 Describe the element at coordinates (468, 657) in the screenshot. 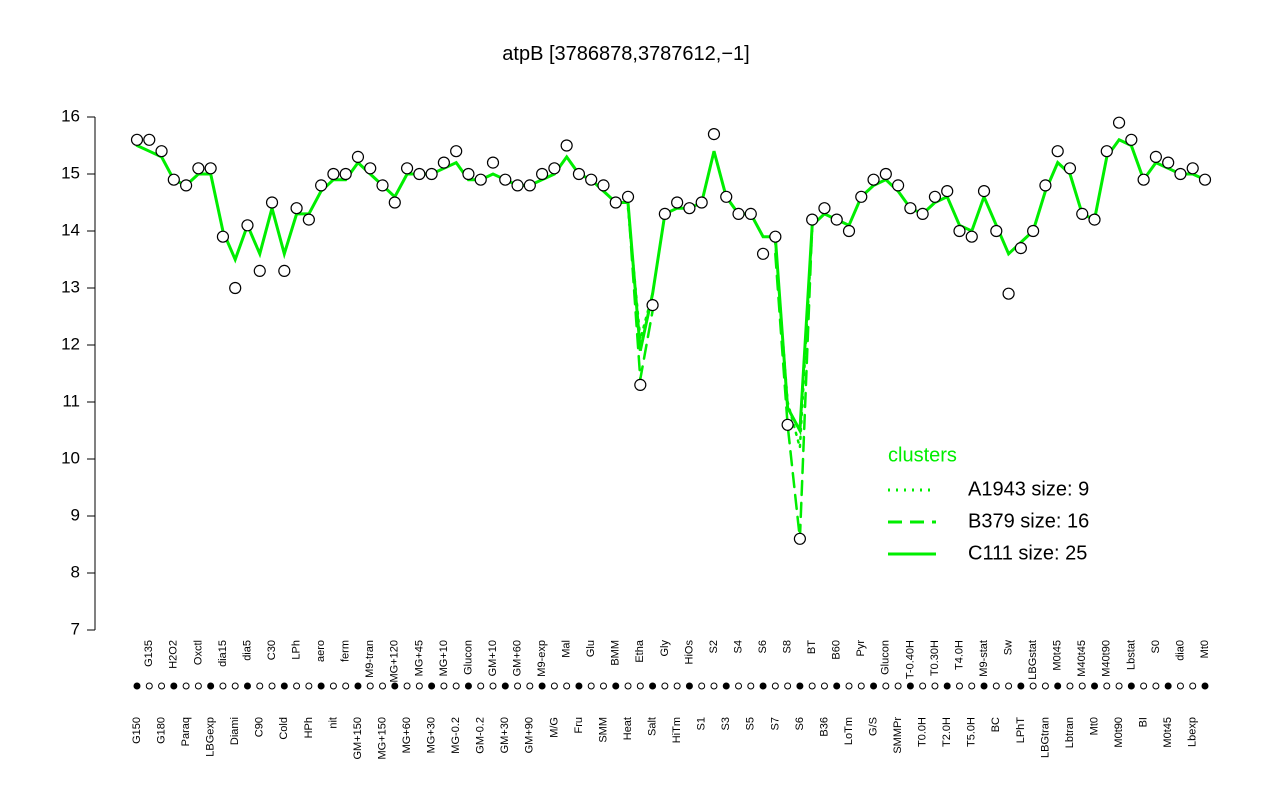

I see `x-tick-label: Glucon` at that location.